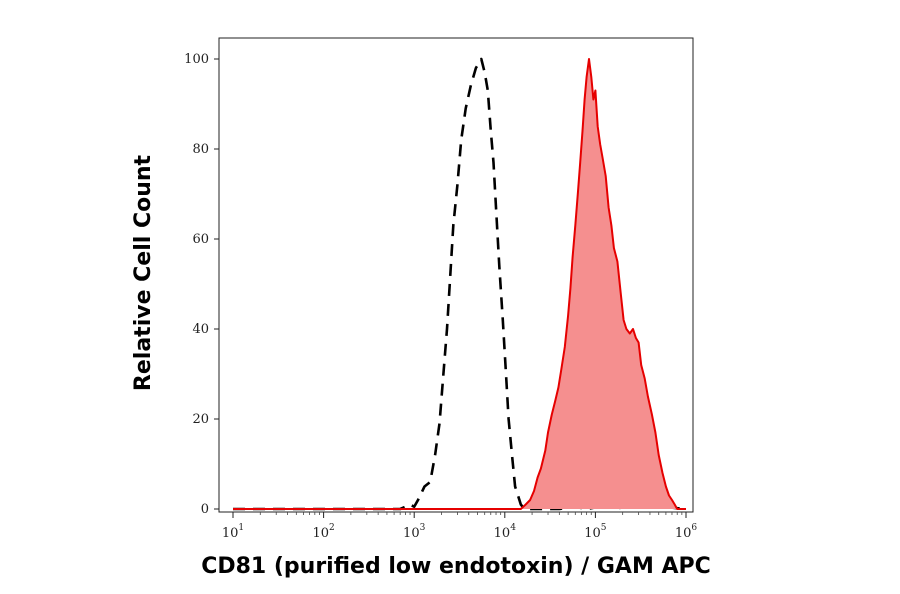 The height and width of the screenshot is (594, 900). What do you see at coordinates (414, 532) in the screenshot?
I see `x-tick-label: 10³` at bounding box center [414, 532].